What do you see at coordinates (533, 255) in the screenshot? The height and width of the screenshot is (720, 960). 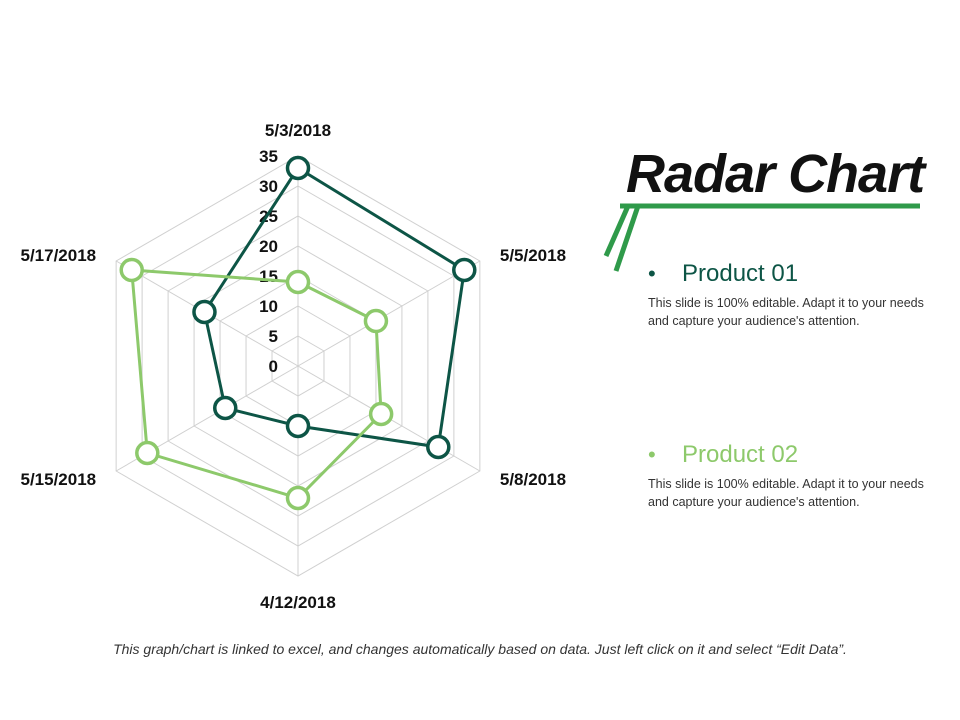 I see `category-label: 5/5/2018` at bounding box center [533, 255].